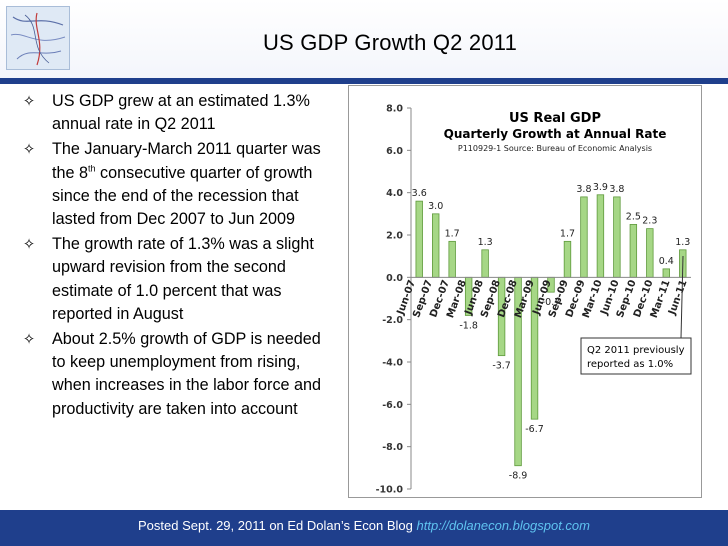 The height and width of the screenshot is (546, 728). I want to click on data-label: 2.3, so click(649, 221).